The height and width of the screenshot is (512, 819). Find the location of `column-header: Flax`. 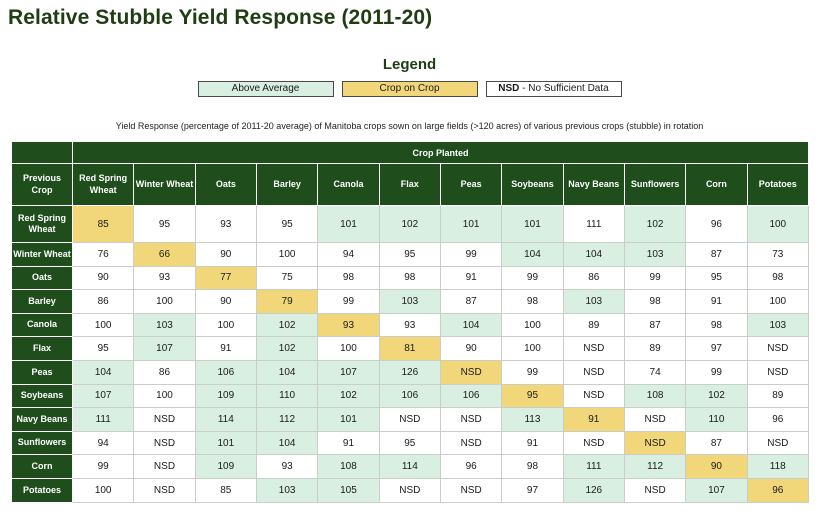

column-header: Flax is located at coordinates (409, 184).